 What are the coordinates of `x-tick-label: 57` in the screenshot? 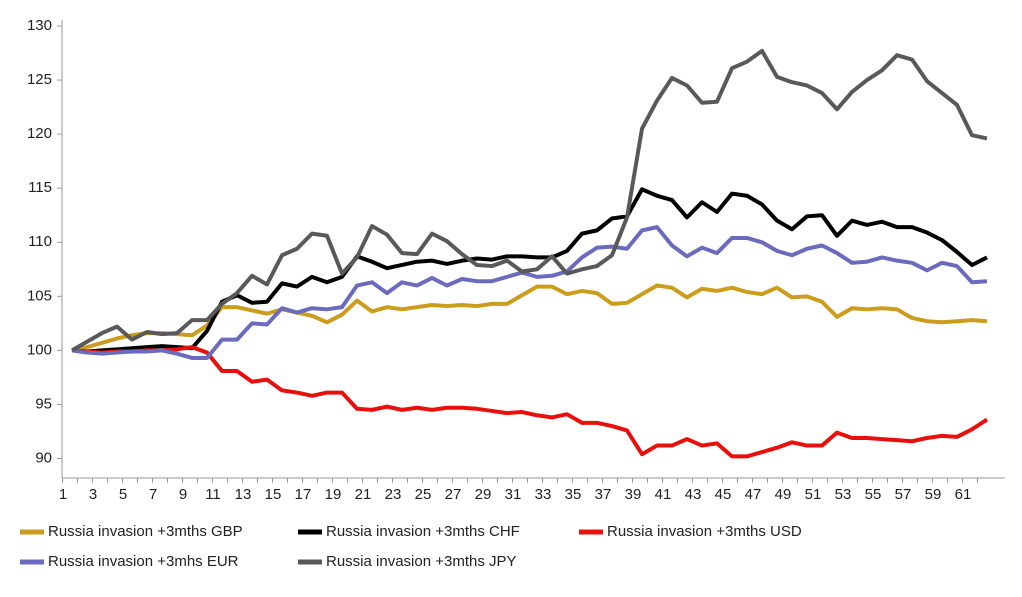 It's located at (903, 494).